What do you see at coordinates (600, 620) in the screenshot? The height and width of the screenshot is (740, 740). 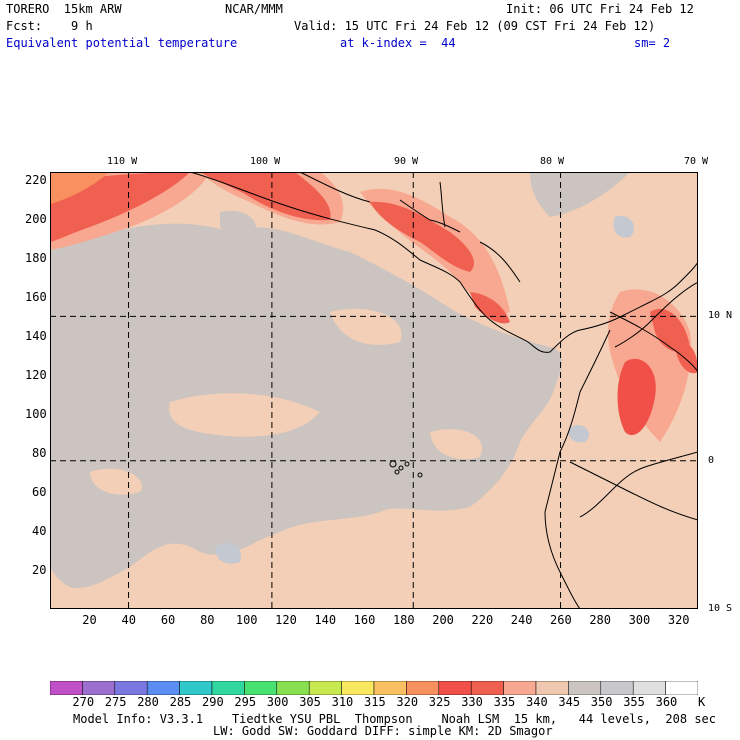 I see `x-tick-label: 280` at bounding box center [600, 620].